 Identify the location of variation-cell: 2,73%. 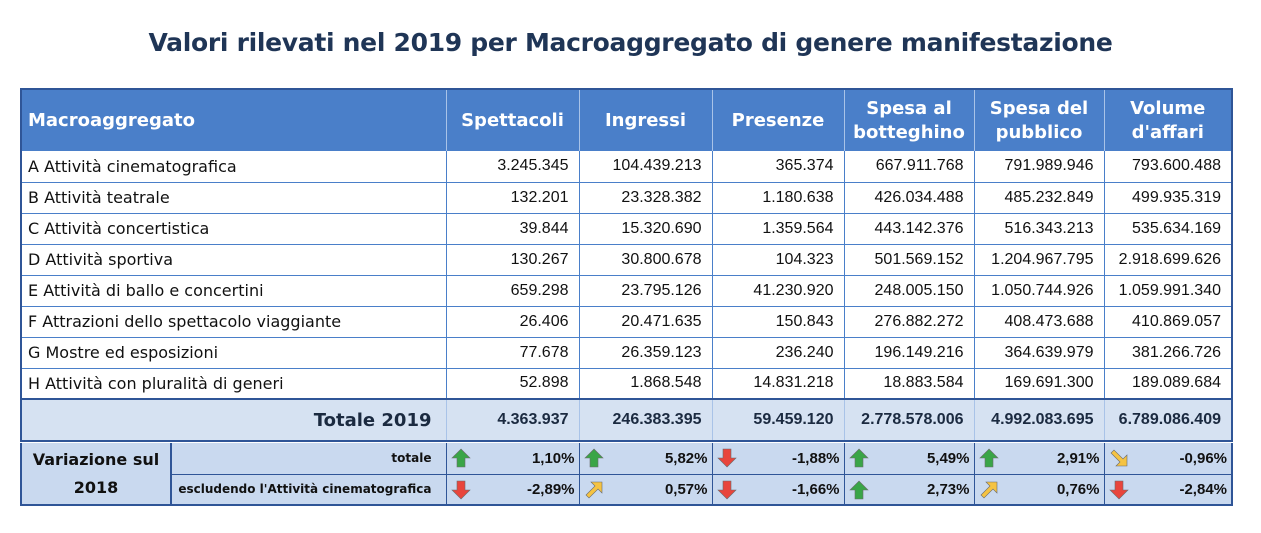
(909, 490).